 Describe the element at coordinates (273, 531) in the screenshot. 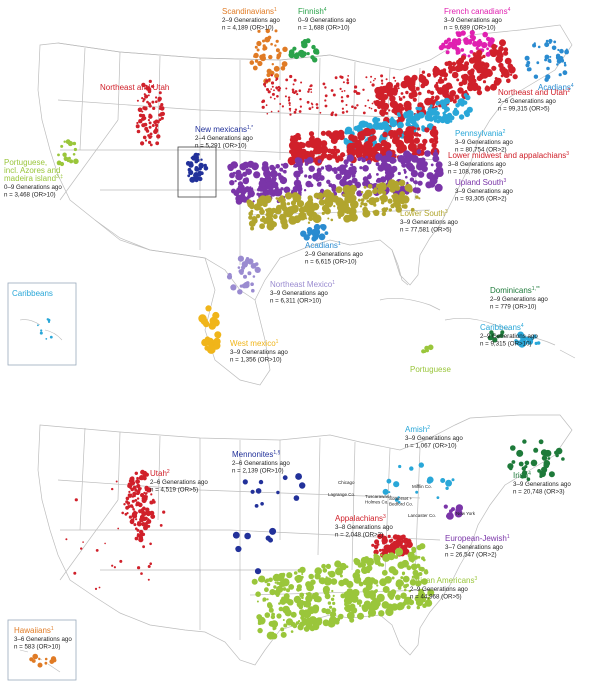

I see `dot-mennonites` at that location.